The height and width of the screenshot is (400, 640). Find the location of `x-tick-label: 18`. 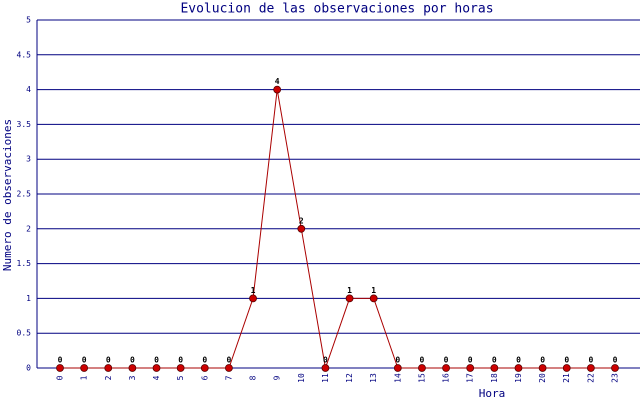

x-tick-label: 18 is located at coordinates (494, 378).